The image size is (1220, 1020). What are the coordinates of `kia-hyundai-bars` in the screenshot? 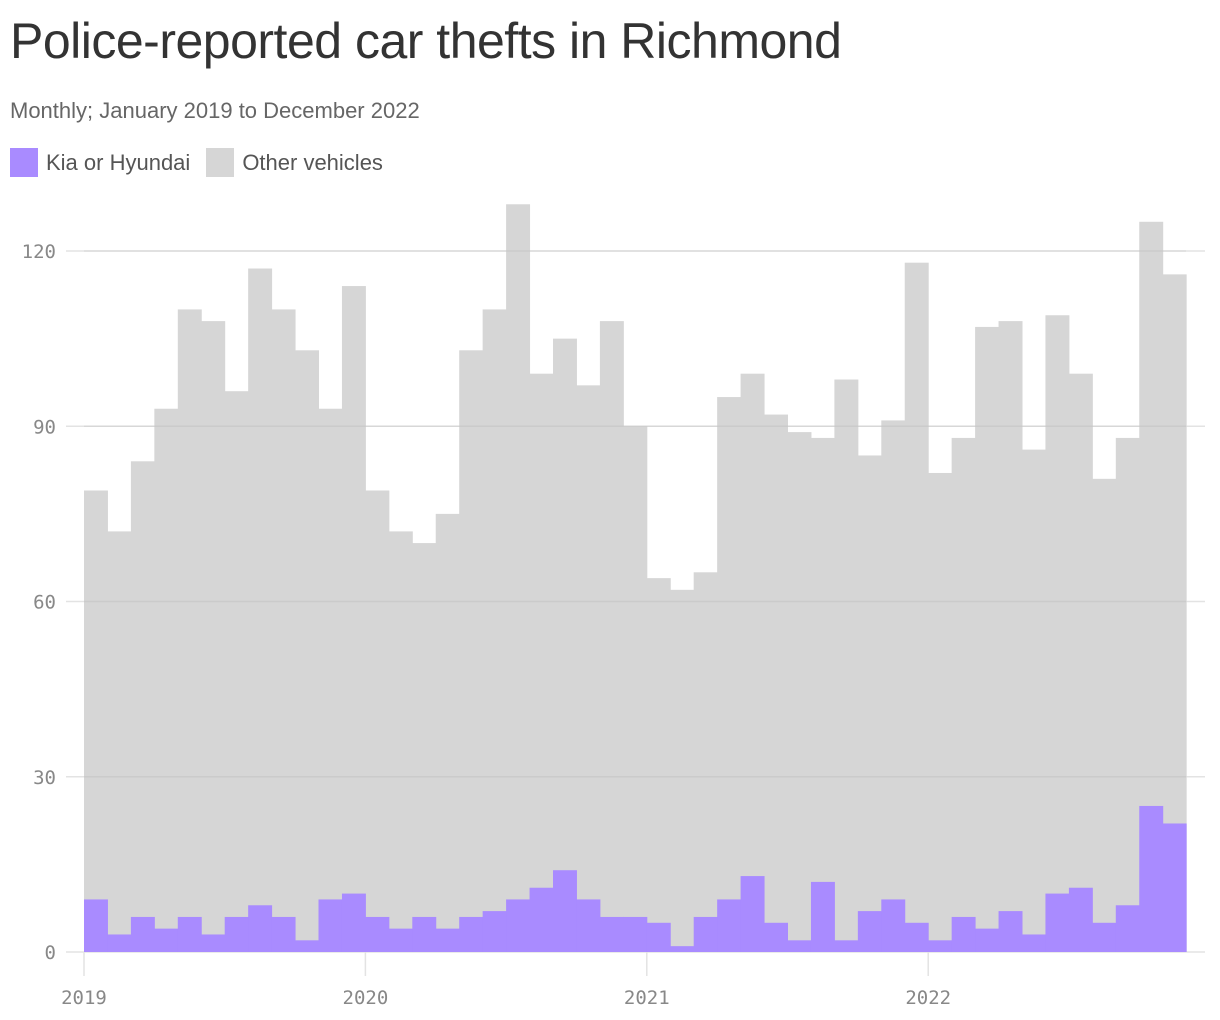 It's located at (635, 878).